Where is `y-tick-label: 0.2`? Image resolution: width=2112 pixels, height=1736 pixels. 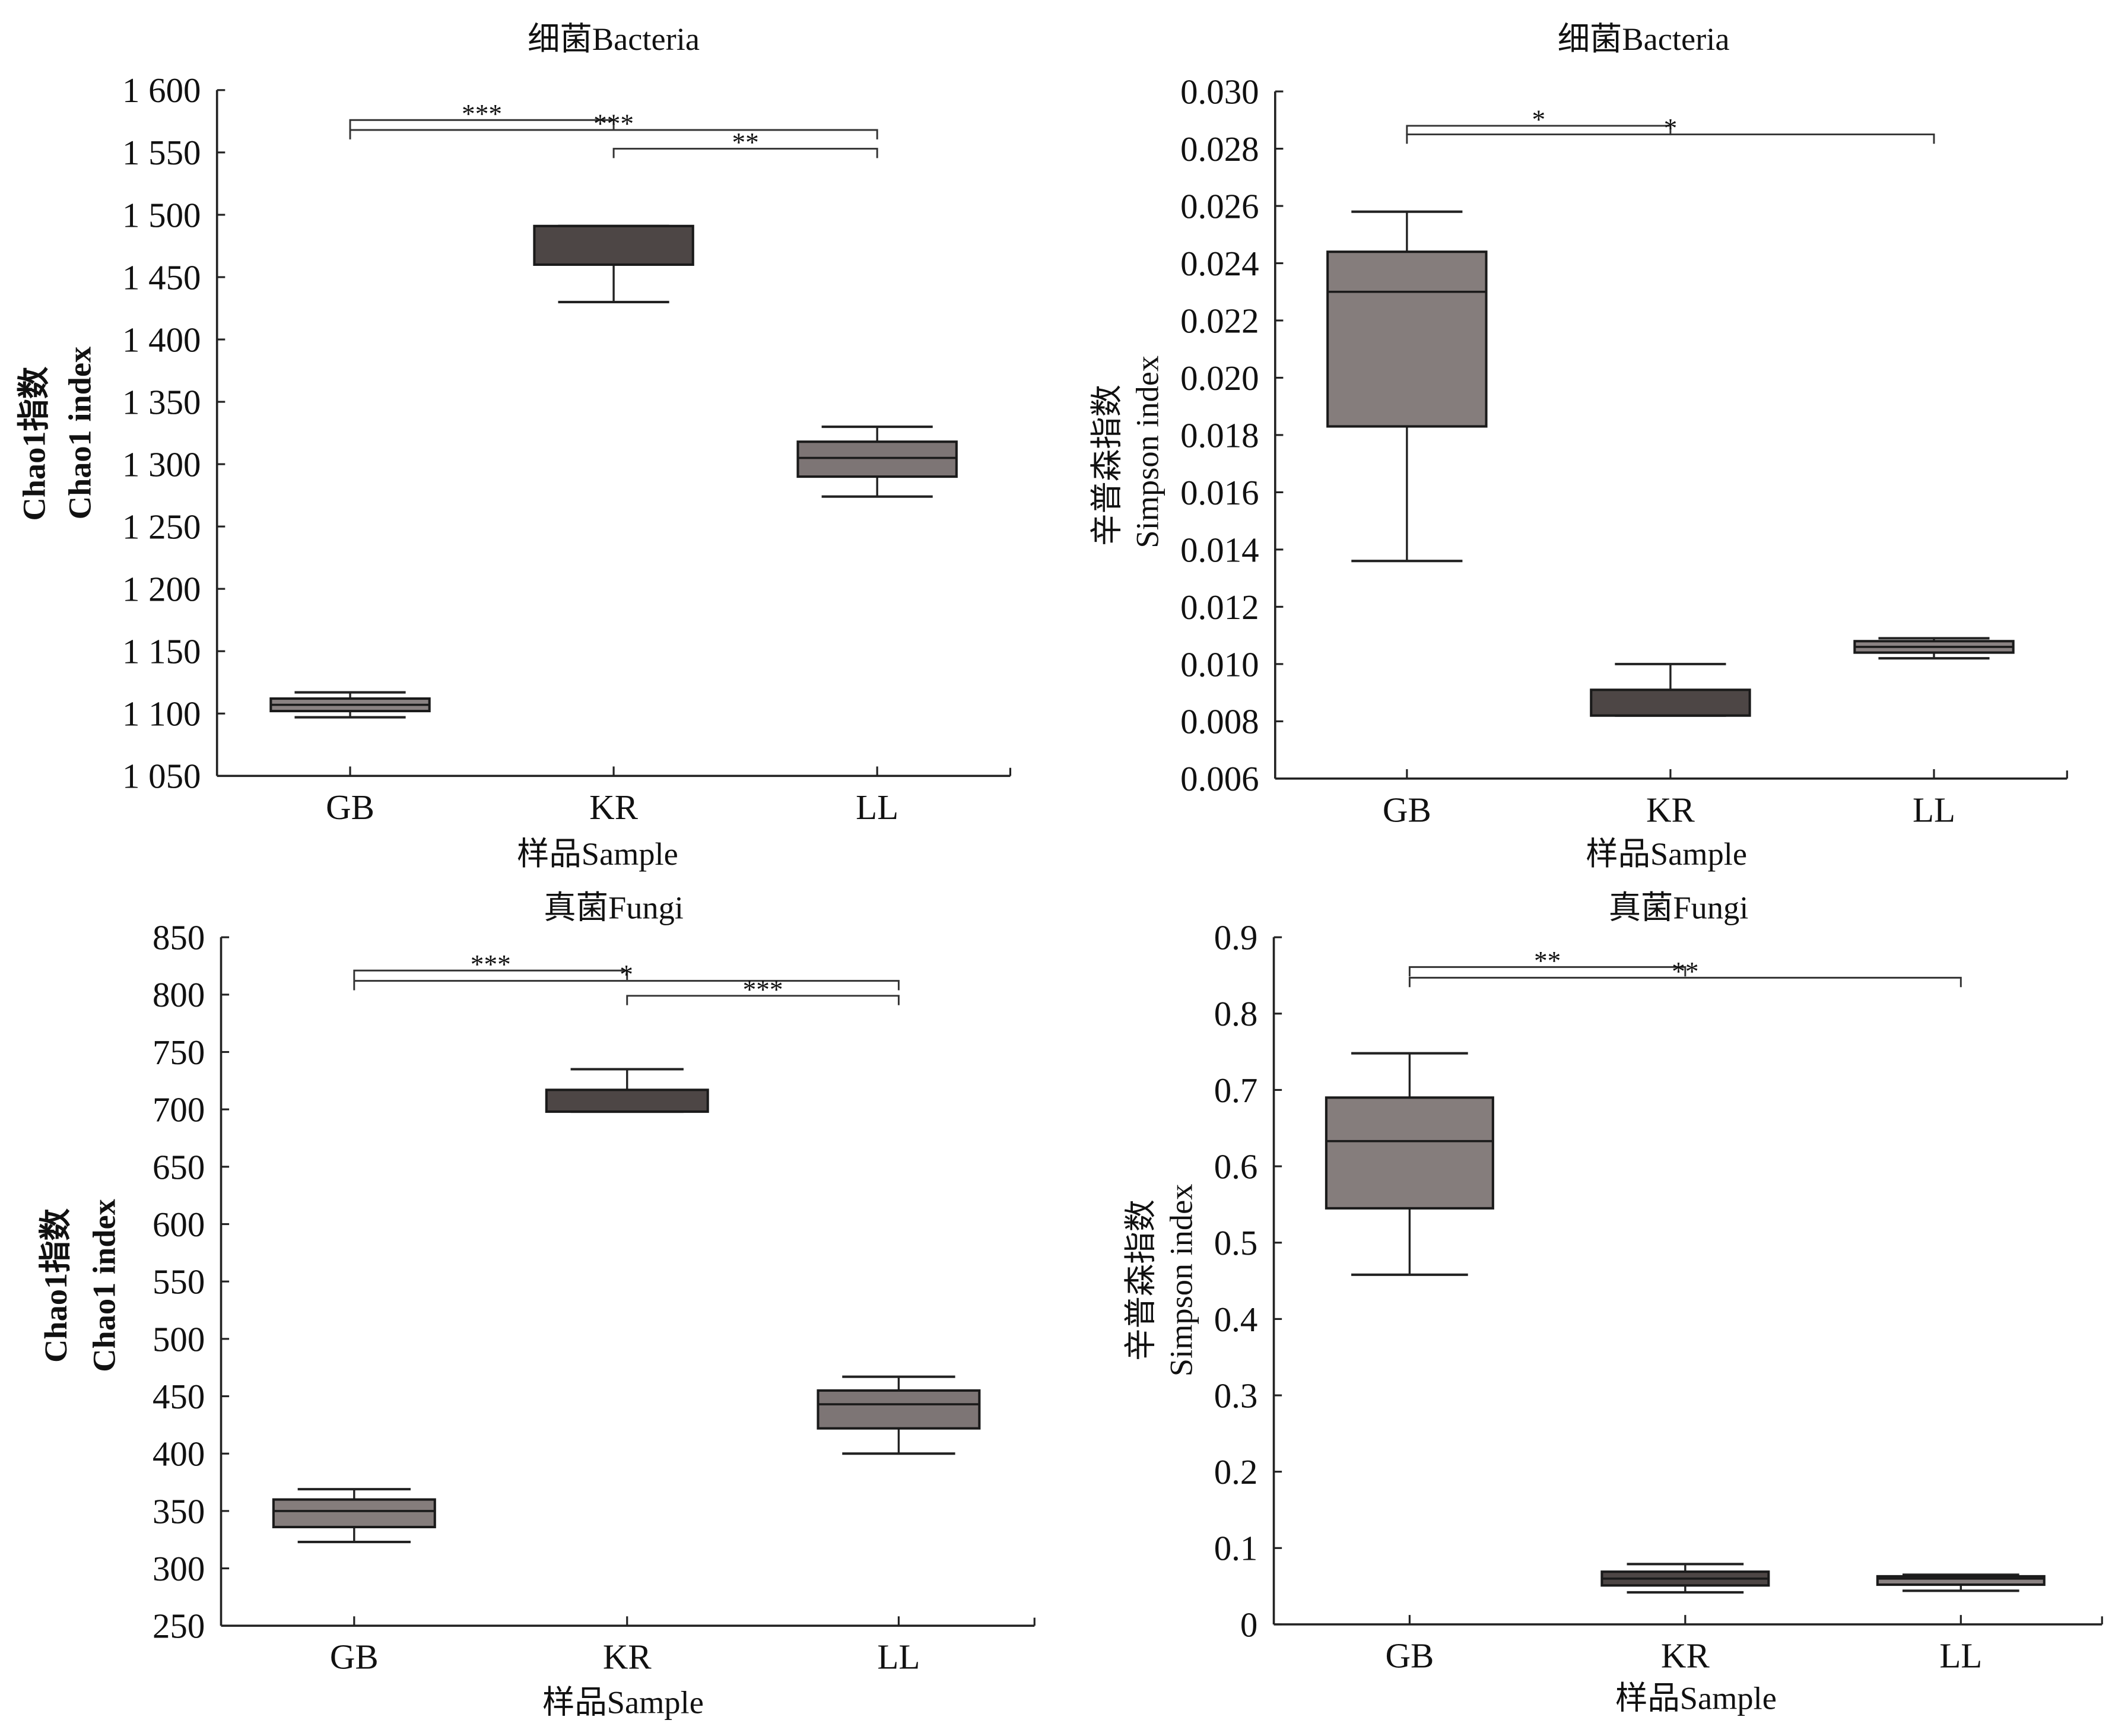
y-tick-label: 0.2 is located at coordinates (1236, 1472).